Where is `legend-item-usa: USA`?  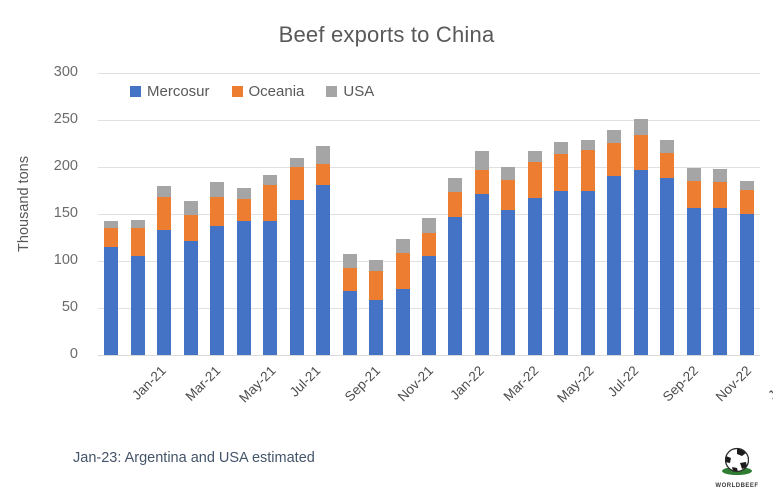
legend-item-usa: USA is located at coordinates (350, 91).